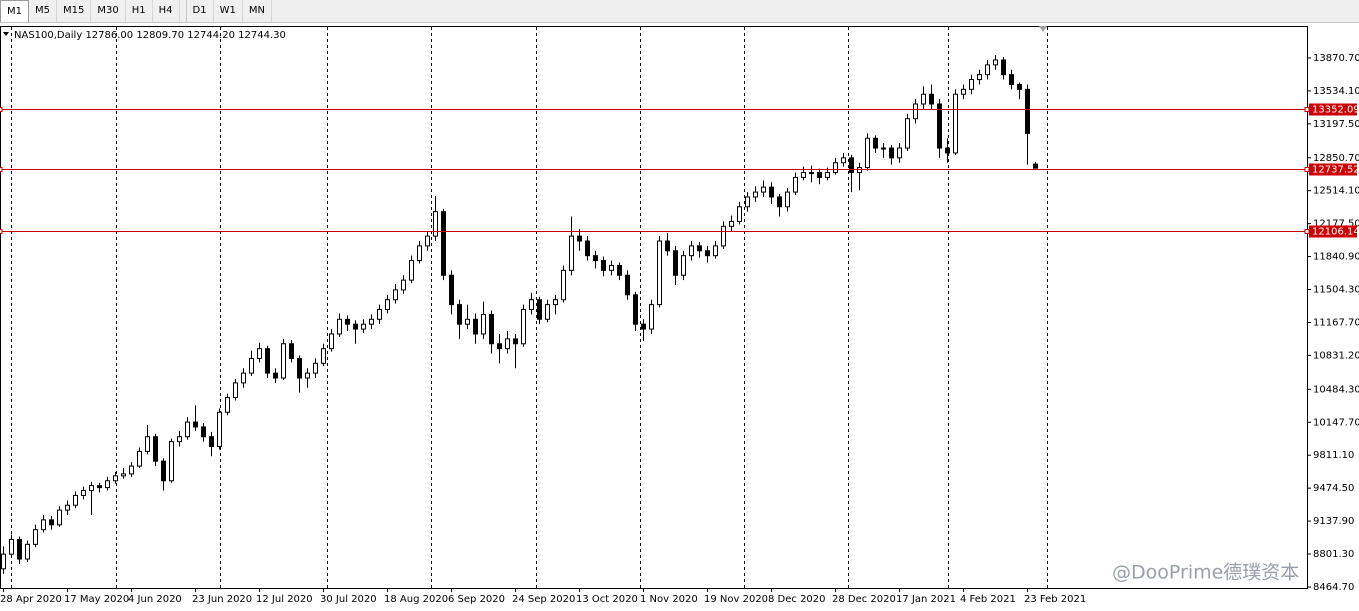 This screenshot has width=1359, height=611. Describe the element at coordinates (1335, 110) in the screenshot. I see `level-label: 13352.09` at that location.